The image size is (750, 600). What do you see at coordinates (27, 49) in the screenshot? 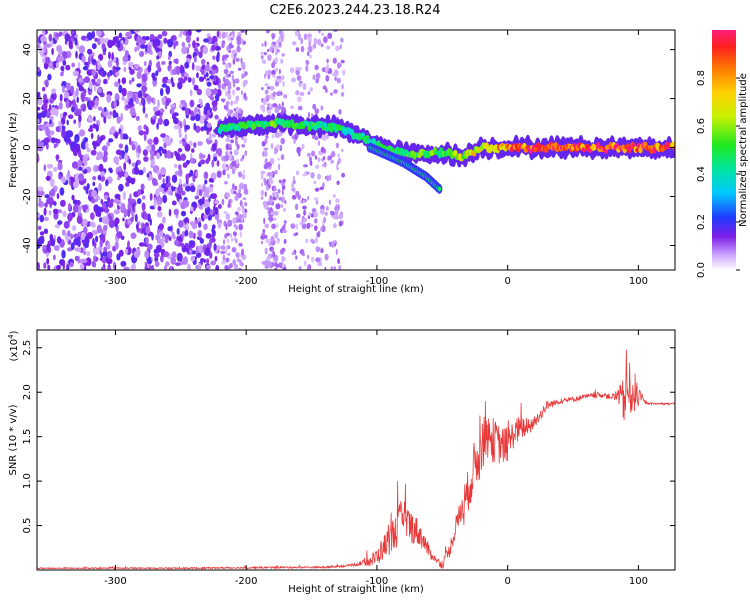
I see `y-tick-label: 40` at bounding box center [27, 49].